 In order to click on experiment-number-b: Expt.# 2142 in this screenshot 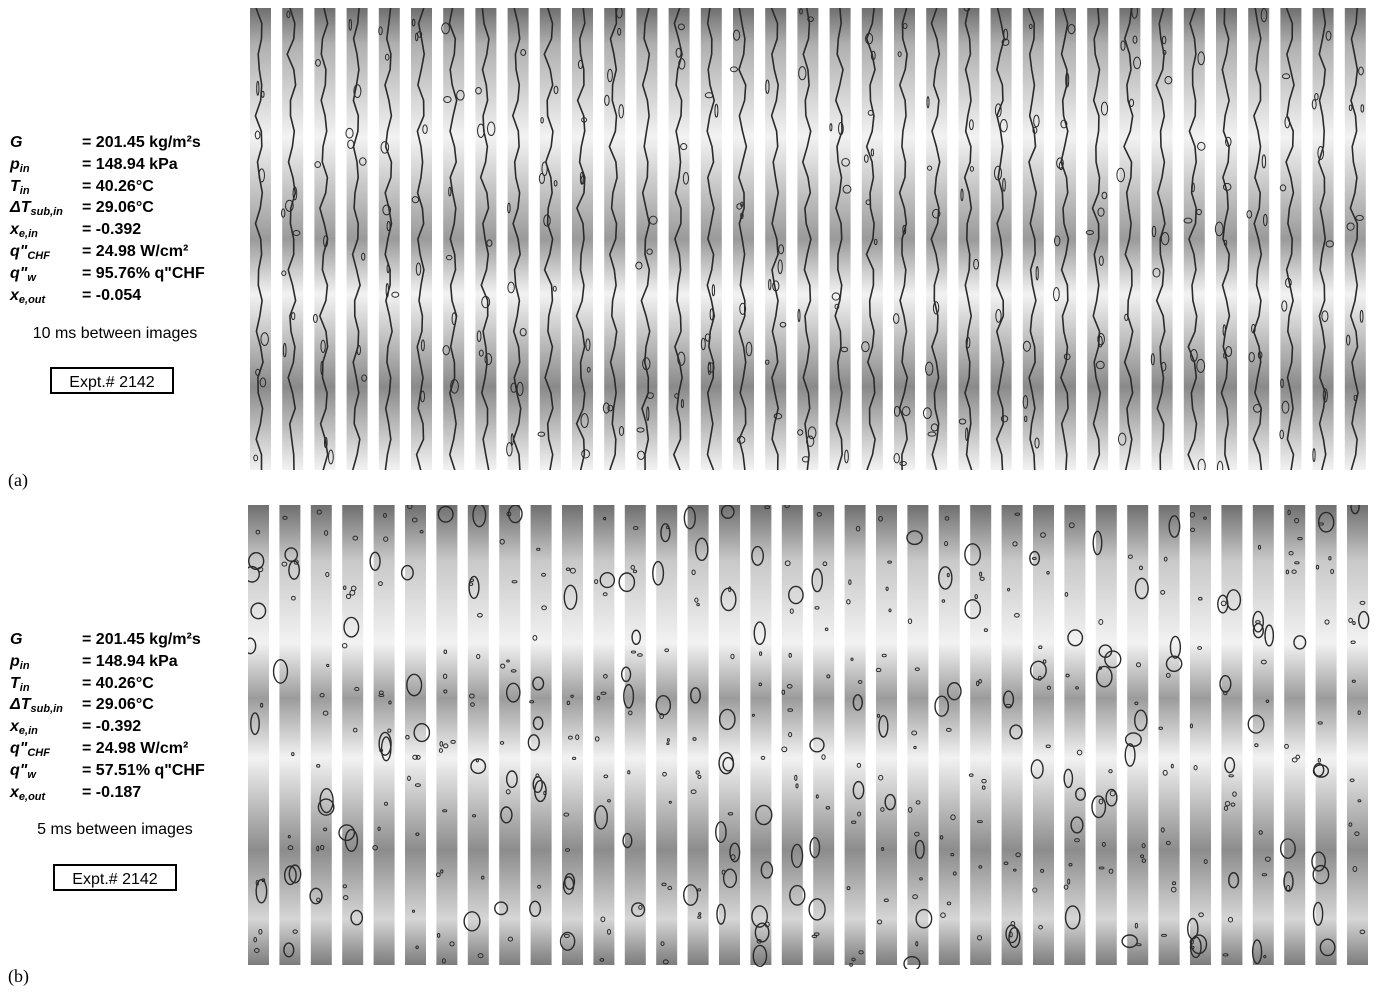, I will do `click(115, 877)`.